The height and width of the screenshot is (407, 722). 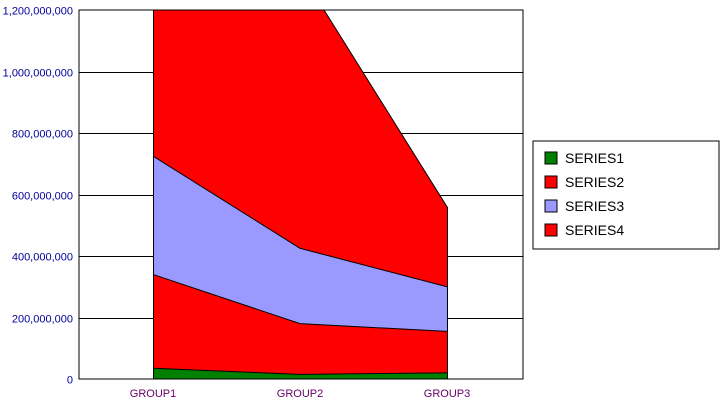 What do you see at coordinates (300, 221) in the screenshot?
I see `area-boundary-series3` at bounding box center [300, 221].